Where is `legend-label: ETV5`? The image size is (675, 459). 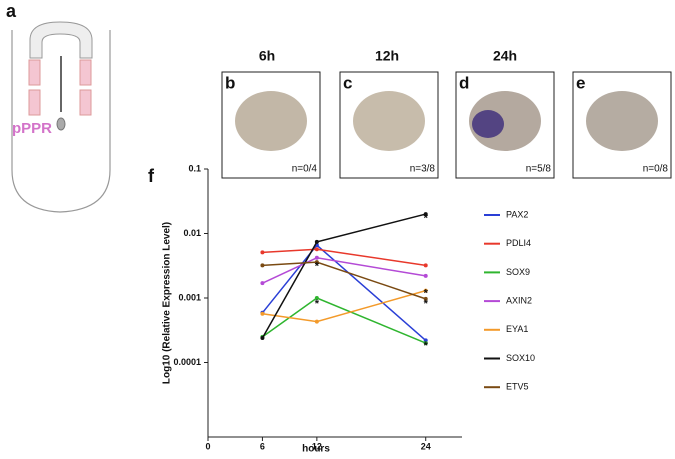
legend-label: ETV5 is located at coordinates (517, 387).